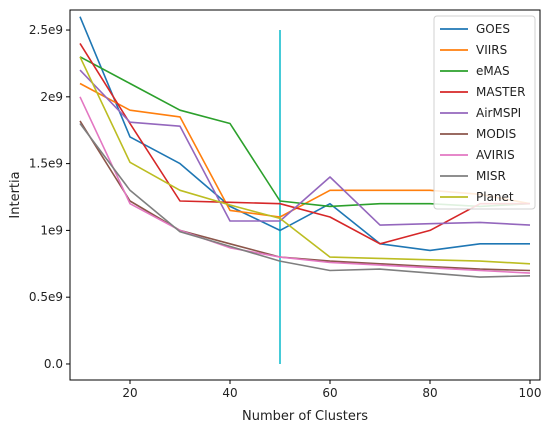 Image resolution: width=550 pixels, height=427 pixels. I want to click on legend-label-airmspi: AirMSPI, so click(498, 113).